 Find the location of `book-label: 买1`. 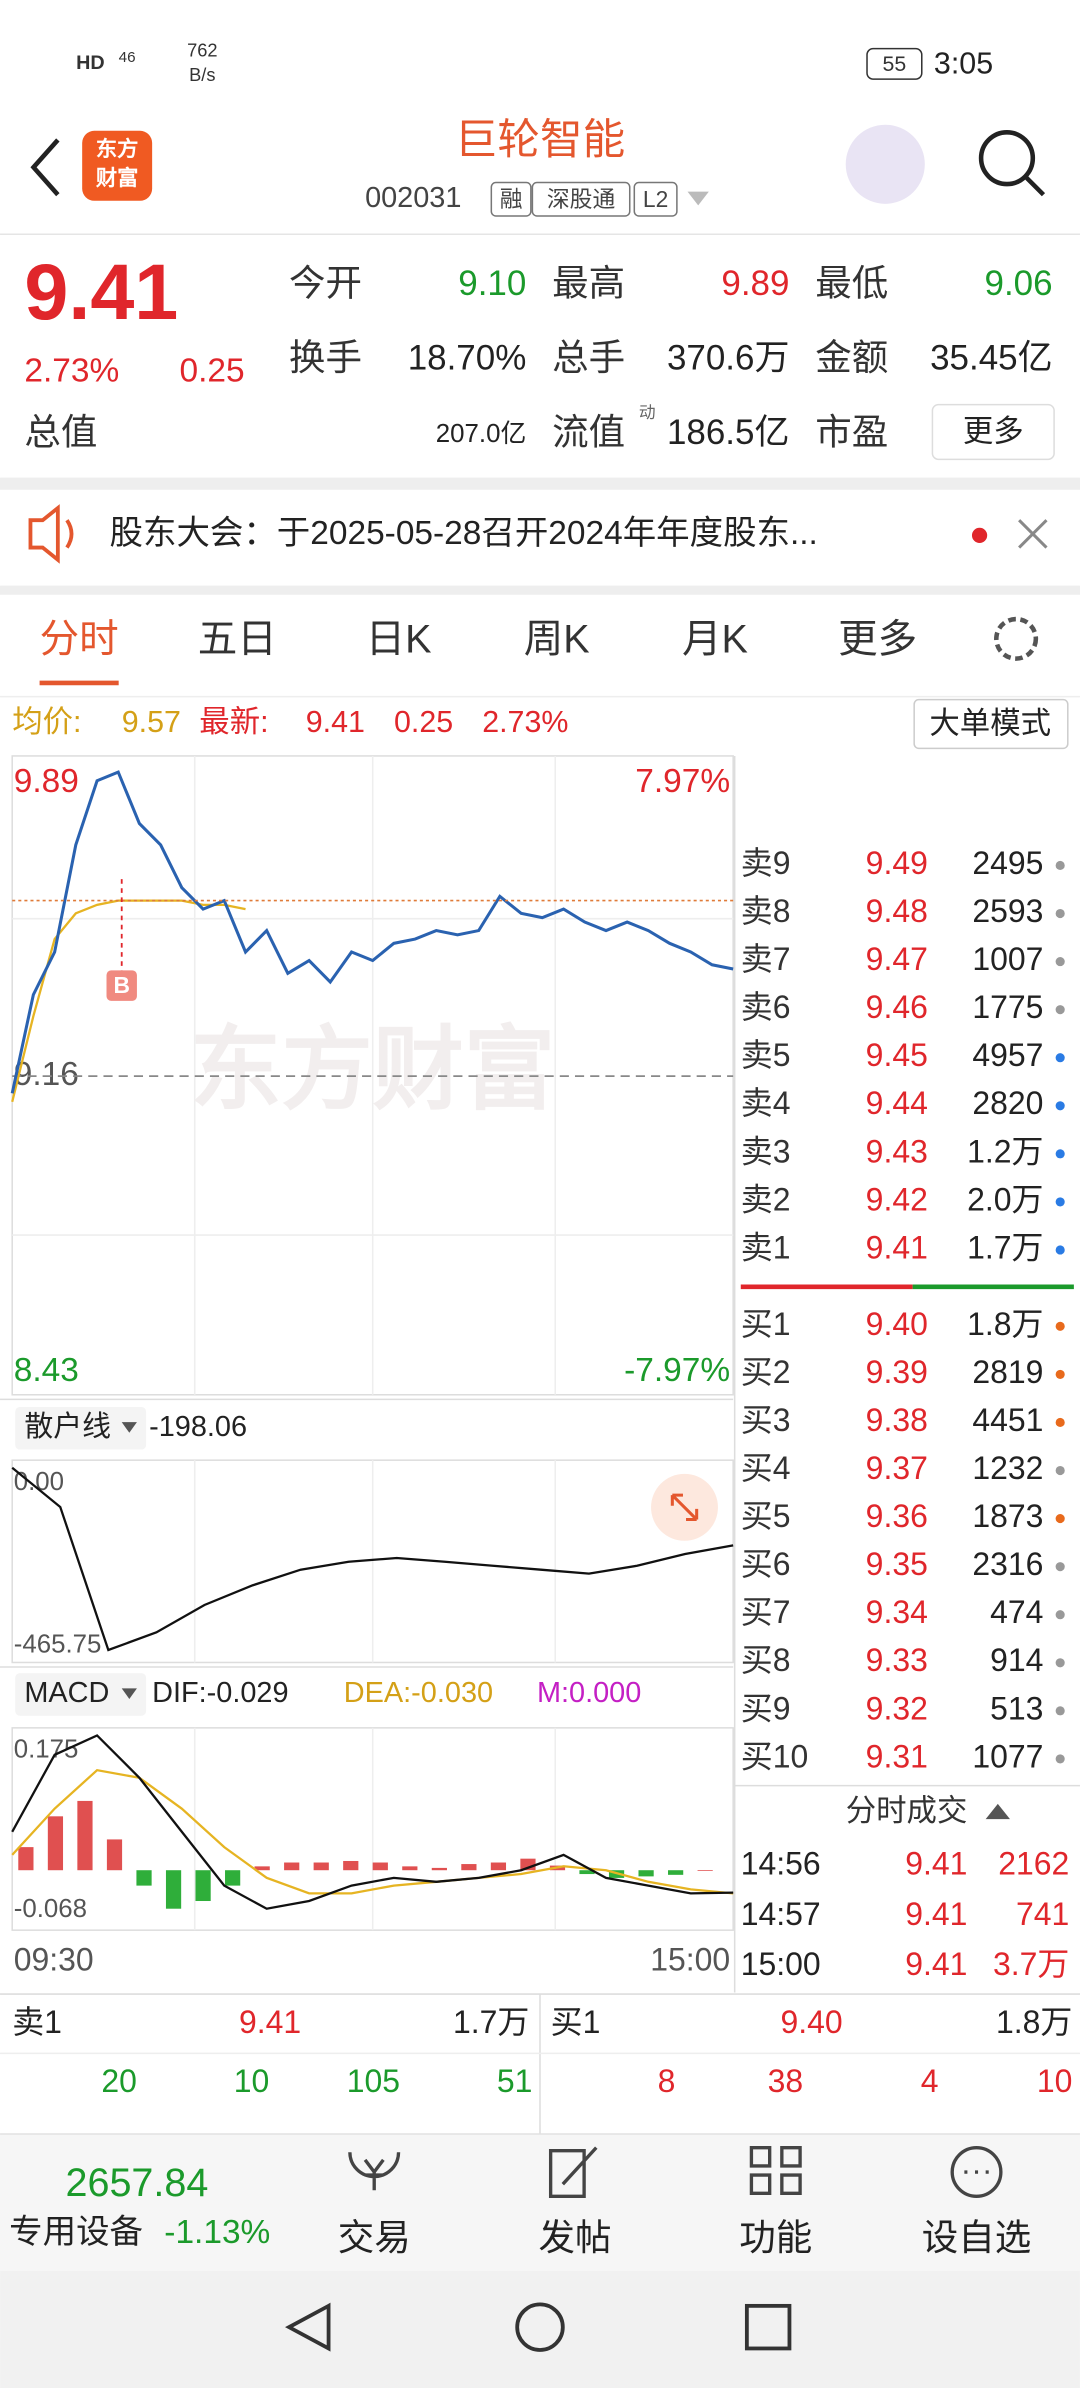

book-label: 买1 is located at coordinates (766, 1324).